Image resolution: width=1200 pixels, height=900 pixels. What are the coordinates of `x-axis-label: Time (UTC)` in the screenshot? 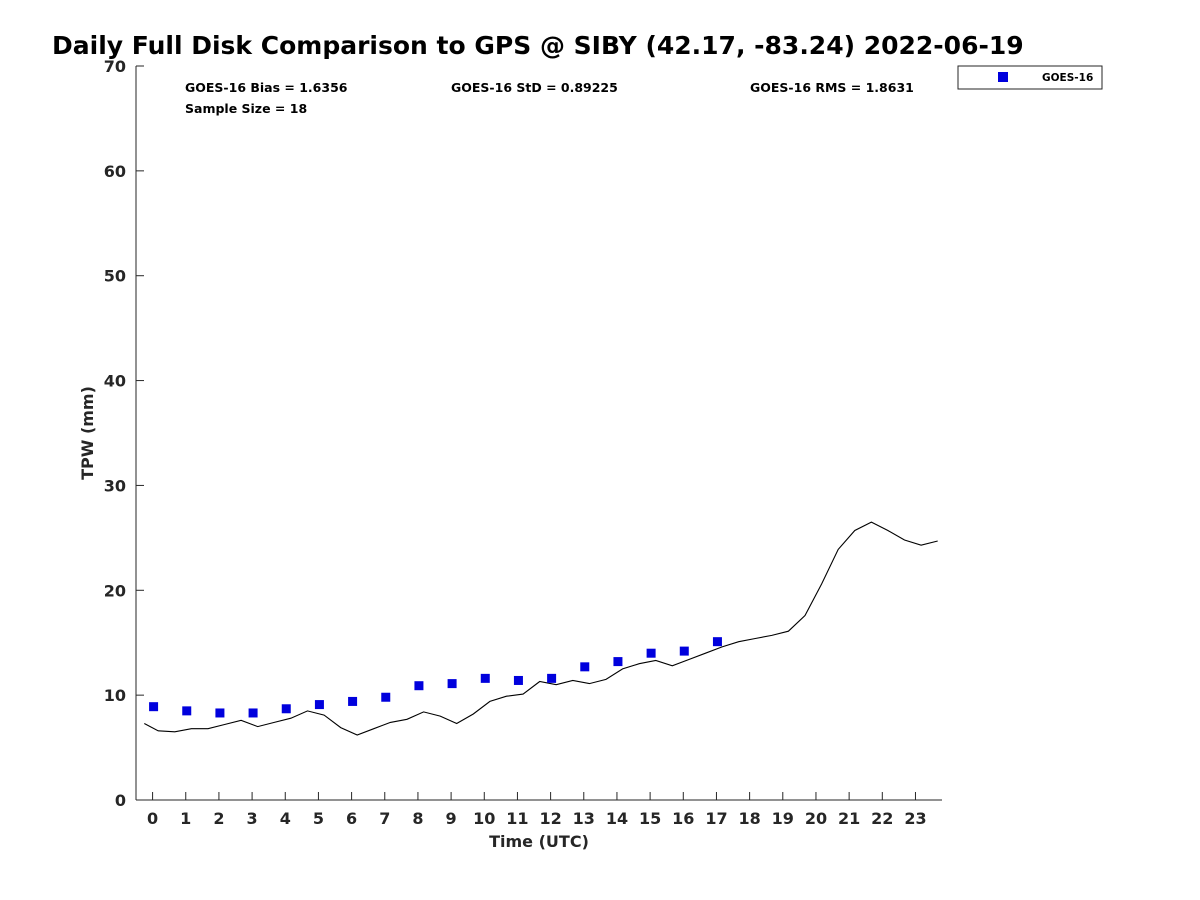 It's located at (539, 841).